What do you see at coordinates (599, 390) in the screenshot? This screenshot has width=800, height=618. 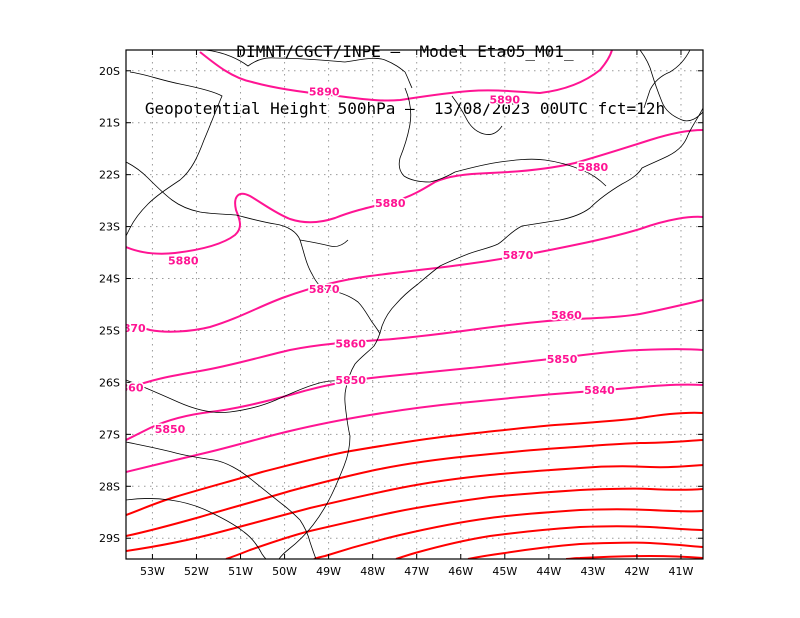 I see `contour-label: 5840` at bounding box center [599, 390].